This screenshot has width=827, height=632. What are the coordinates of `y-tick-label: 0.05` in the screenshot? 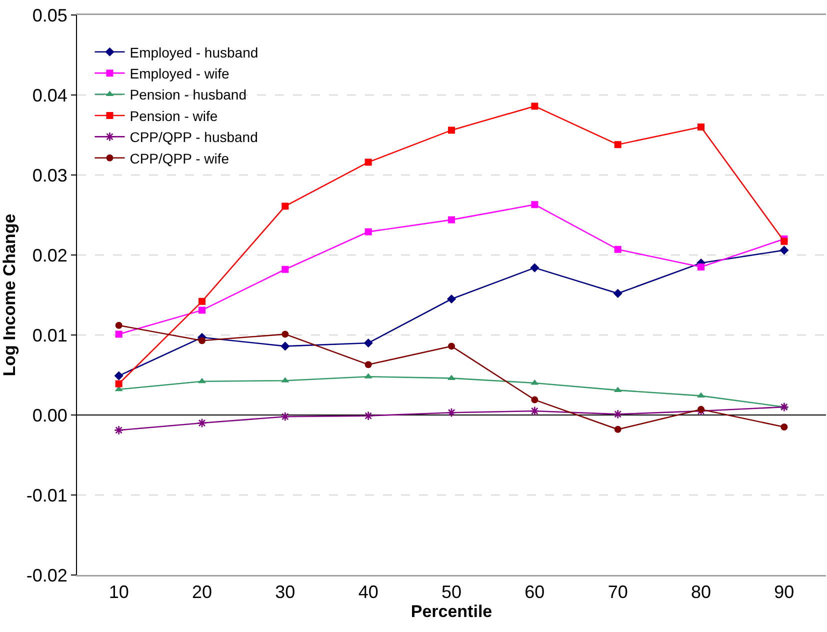 It's located at (50, 15).